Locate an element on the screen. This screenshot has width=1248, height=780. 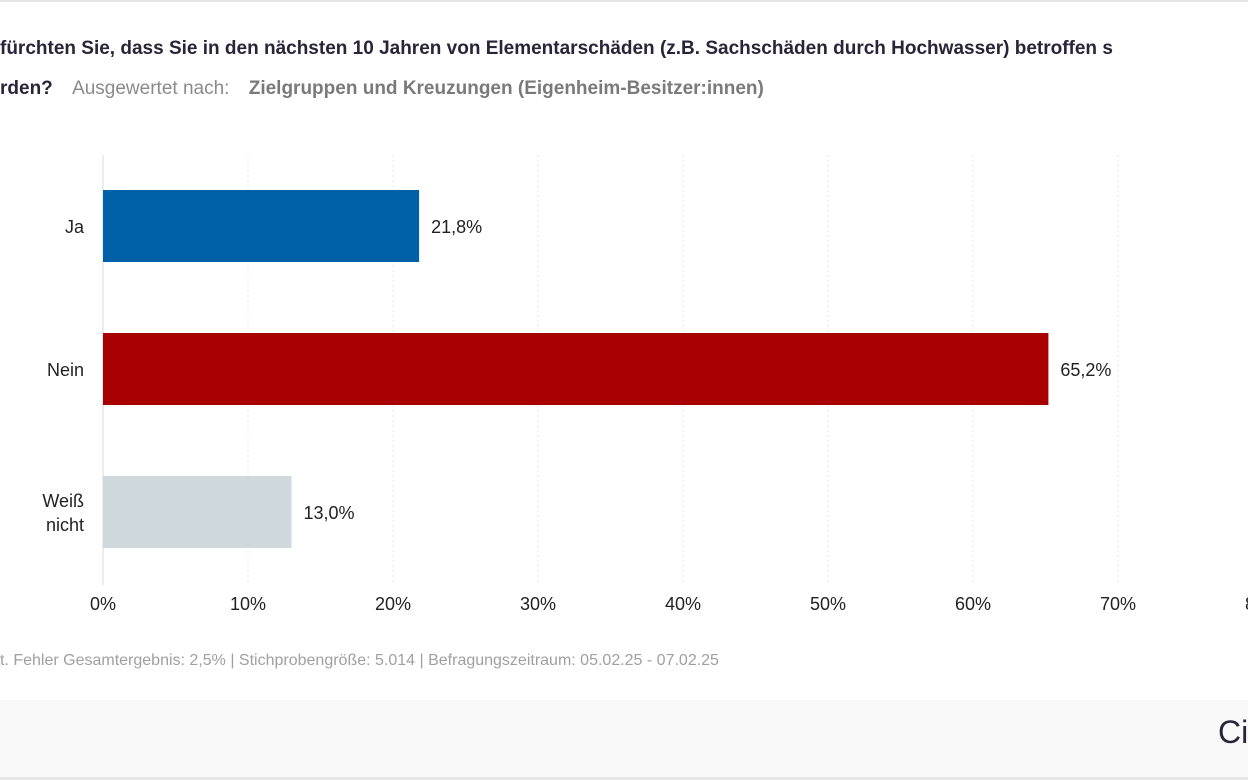
top-border is located at coordinates (624, 1).